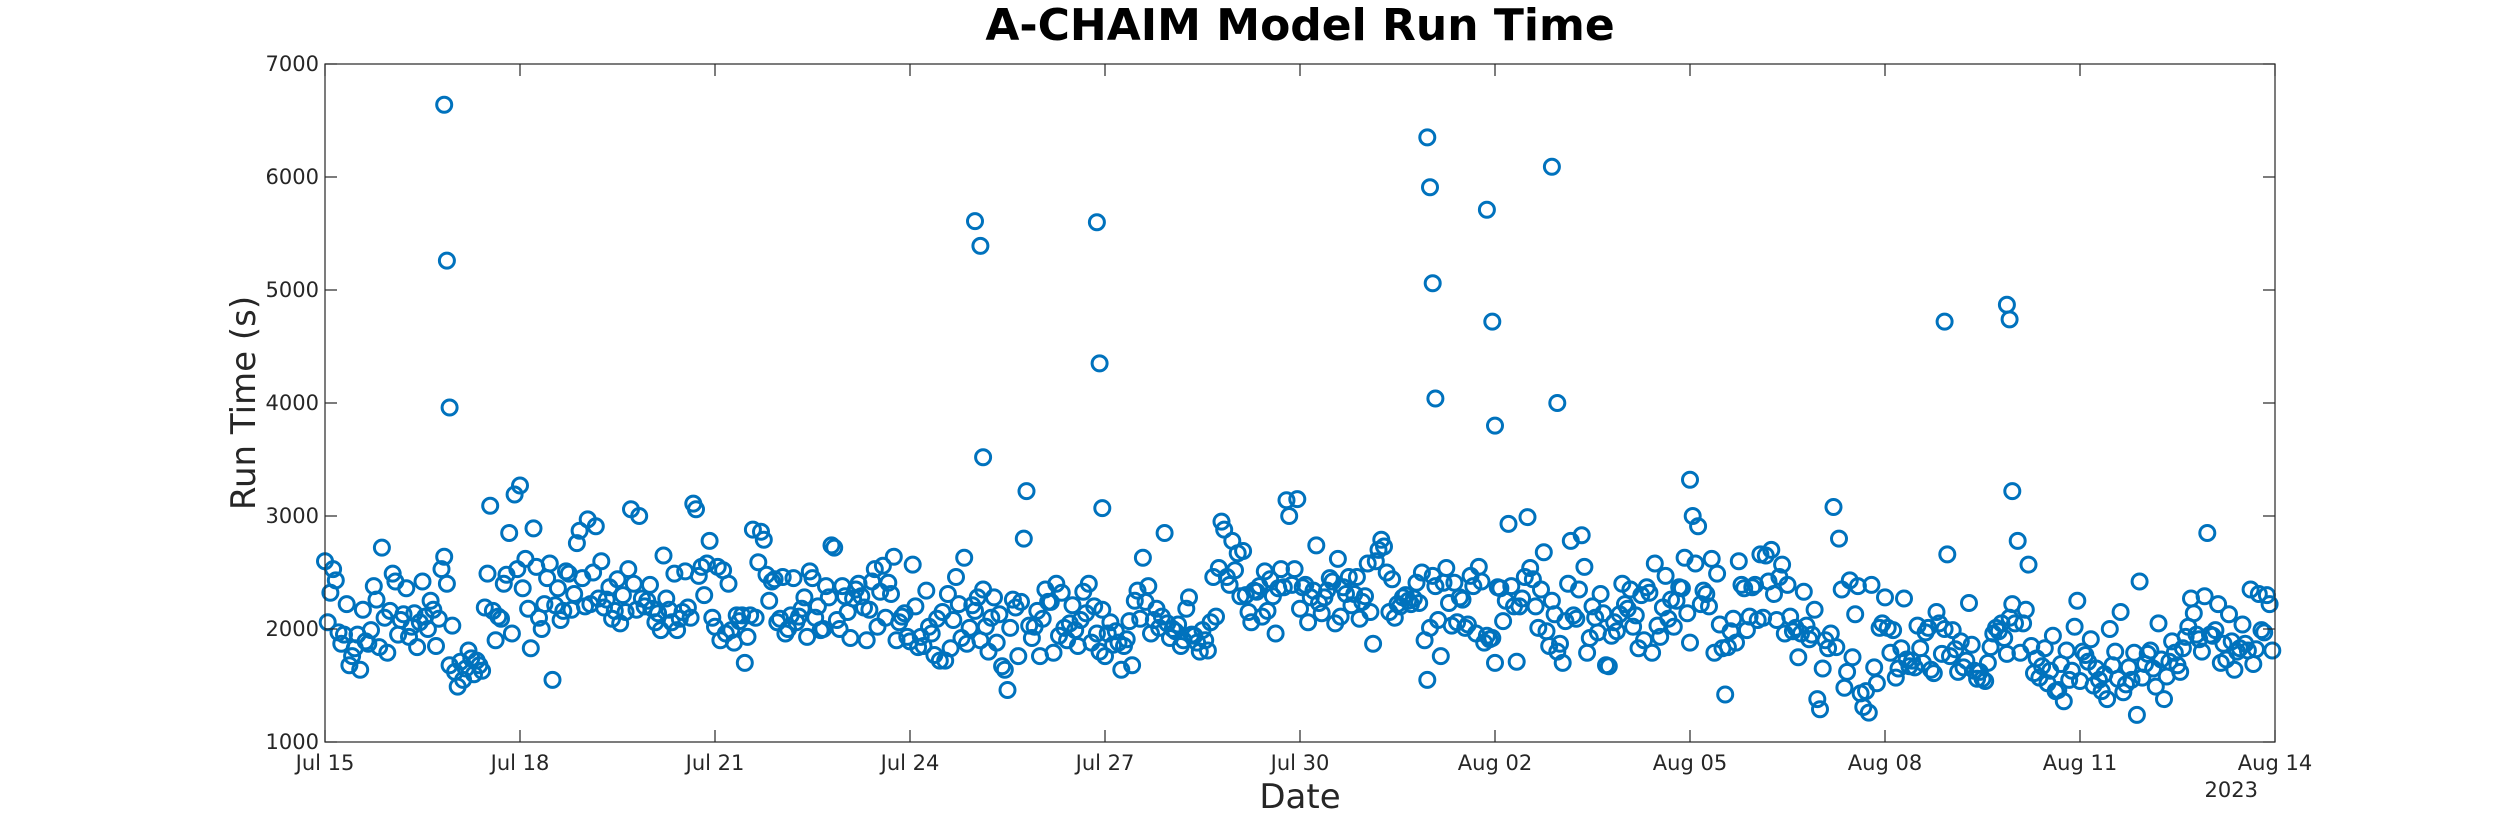  I want to click on x-tick-label: Jul 21, so click(714, 763).